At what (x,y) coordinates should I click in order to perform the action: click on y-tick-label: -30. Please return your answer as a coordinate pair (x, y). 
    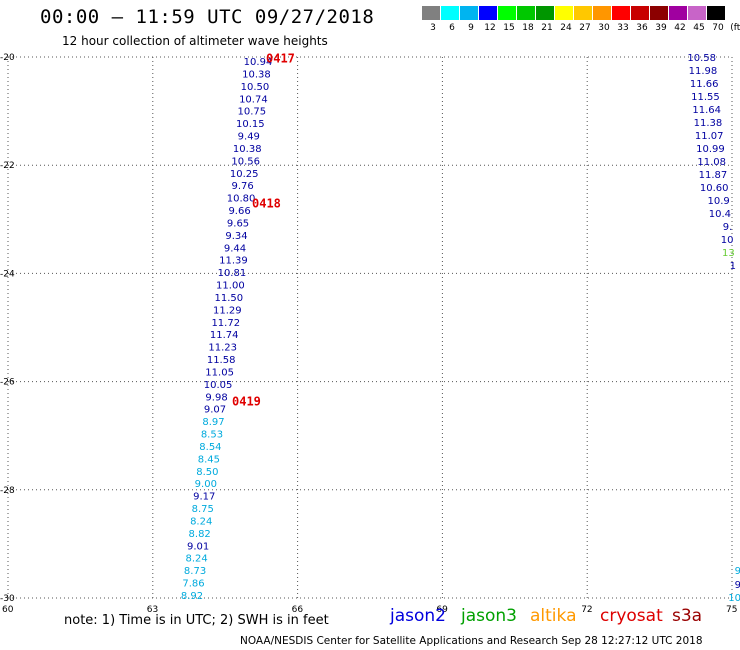
    Looking at the image, I should click on (7, 599).